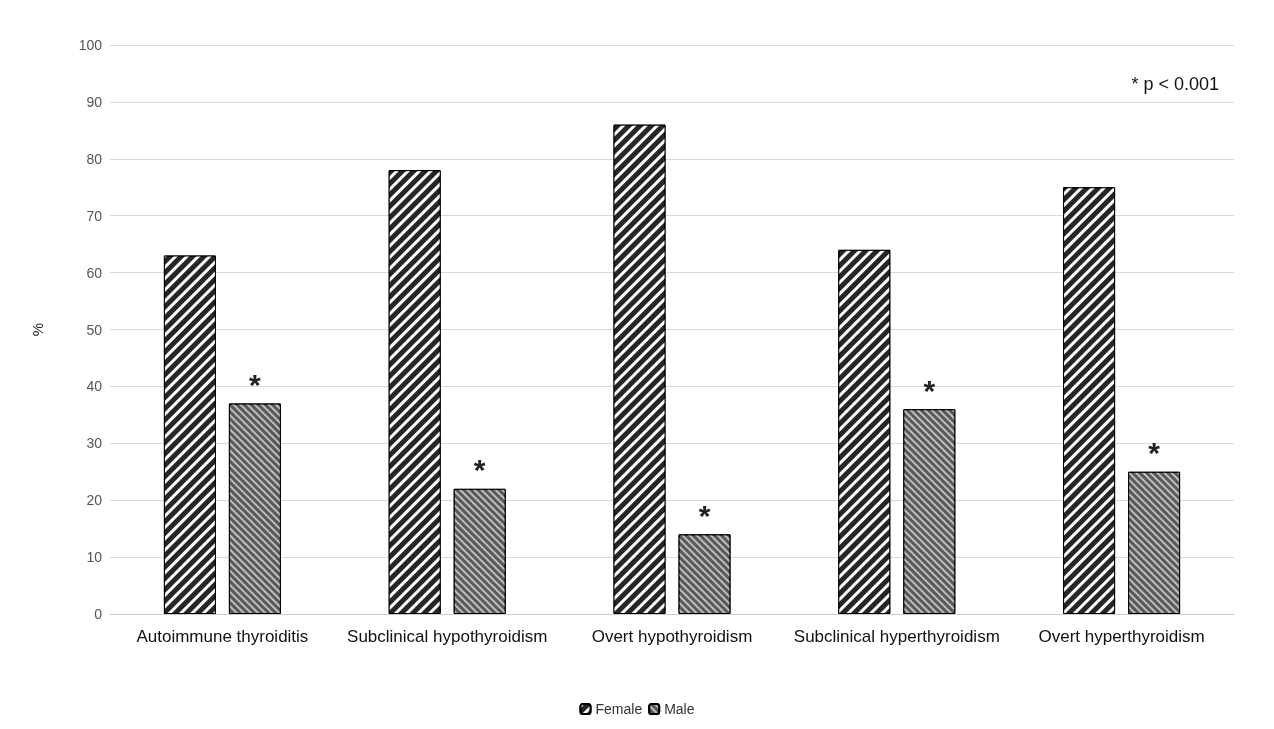 The image size is (1274, 729). Describe the element at coordinates (94, 101) in the screenshot. I see `y-tick-label: 90` at that location.